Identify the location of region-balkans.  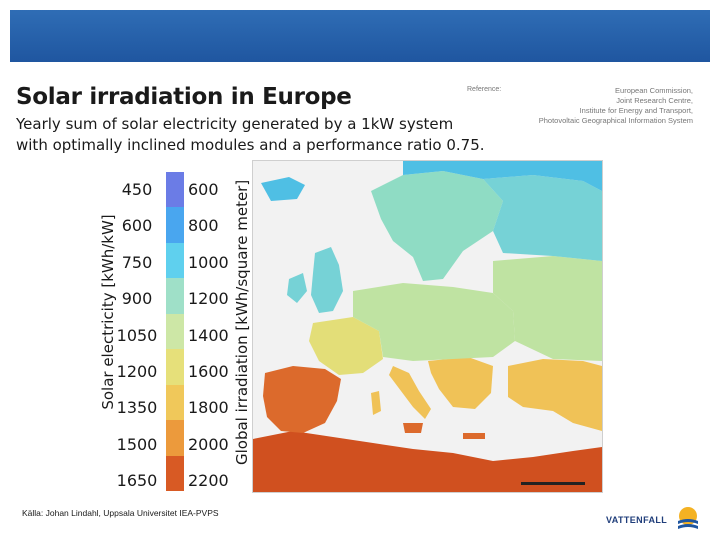
(460, 383).